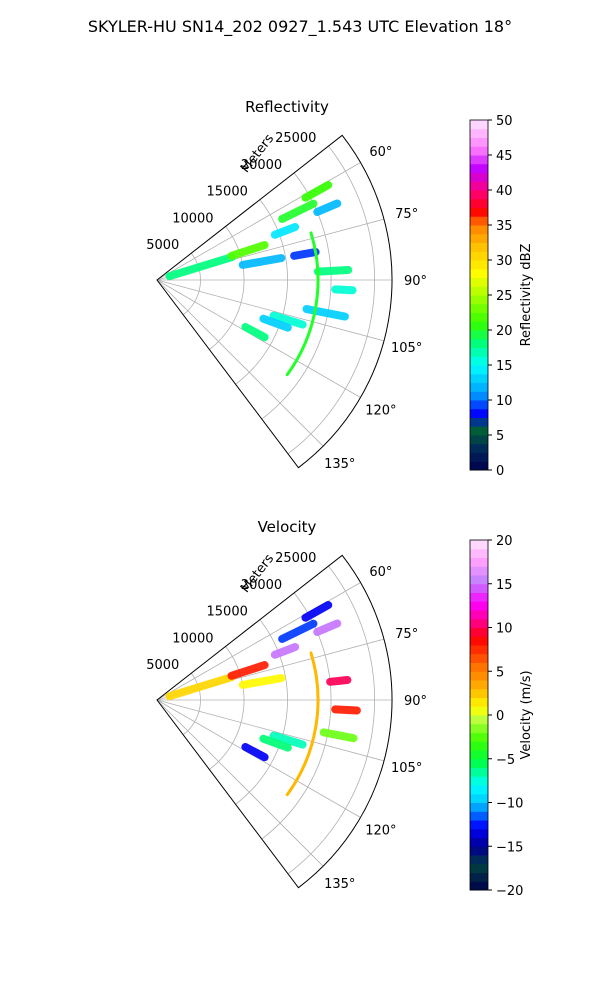  What do you see at coordinates (415, 701) in the screenshot?
I see `azimuth-tick-label: 90°` at bounding box center [415, 701].